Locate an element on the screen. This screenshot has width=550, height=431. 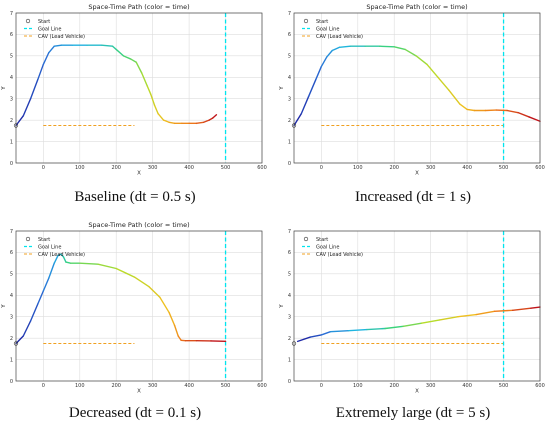
caption-decreased: Decreased (dt = 0.1 s) is located at coordinates (135, 413).